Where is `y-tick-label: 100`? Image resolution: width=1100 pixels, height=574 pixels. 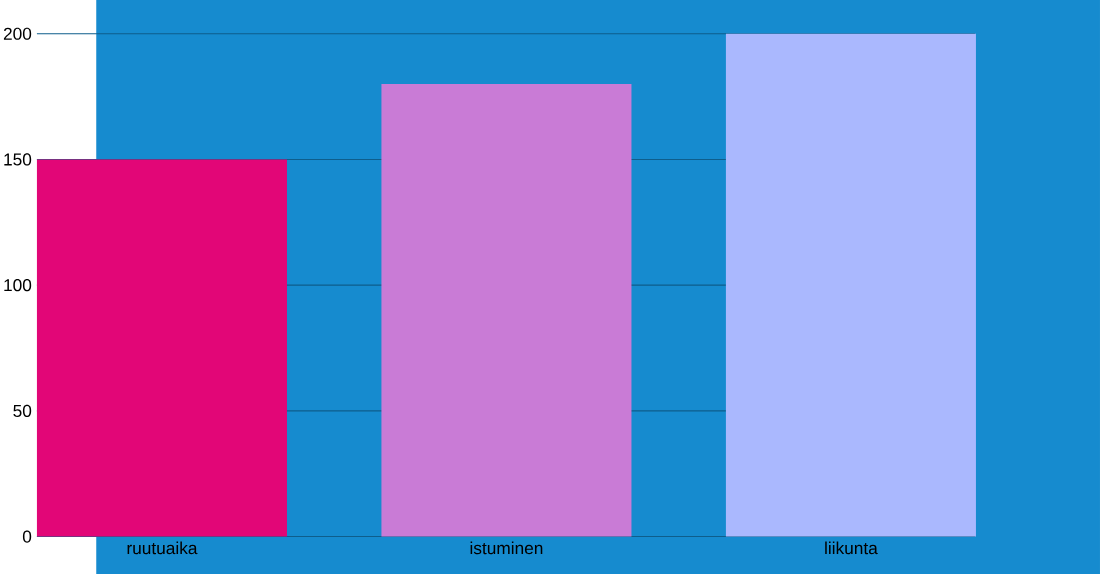 y-tick-label: 100 is located at coordinates (18, 285).